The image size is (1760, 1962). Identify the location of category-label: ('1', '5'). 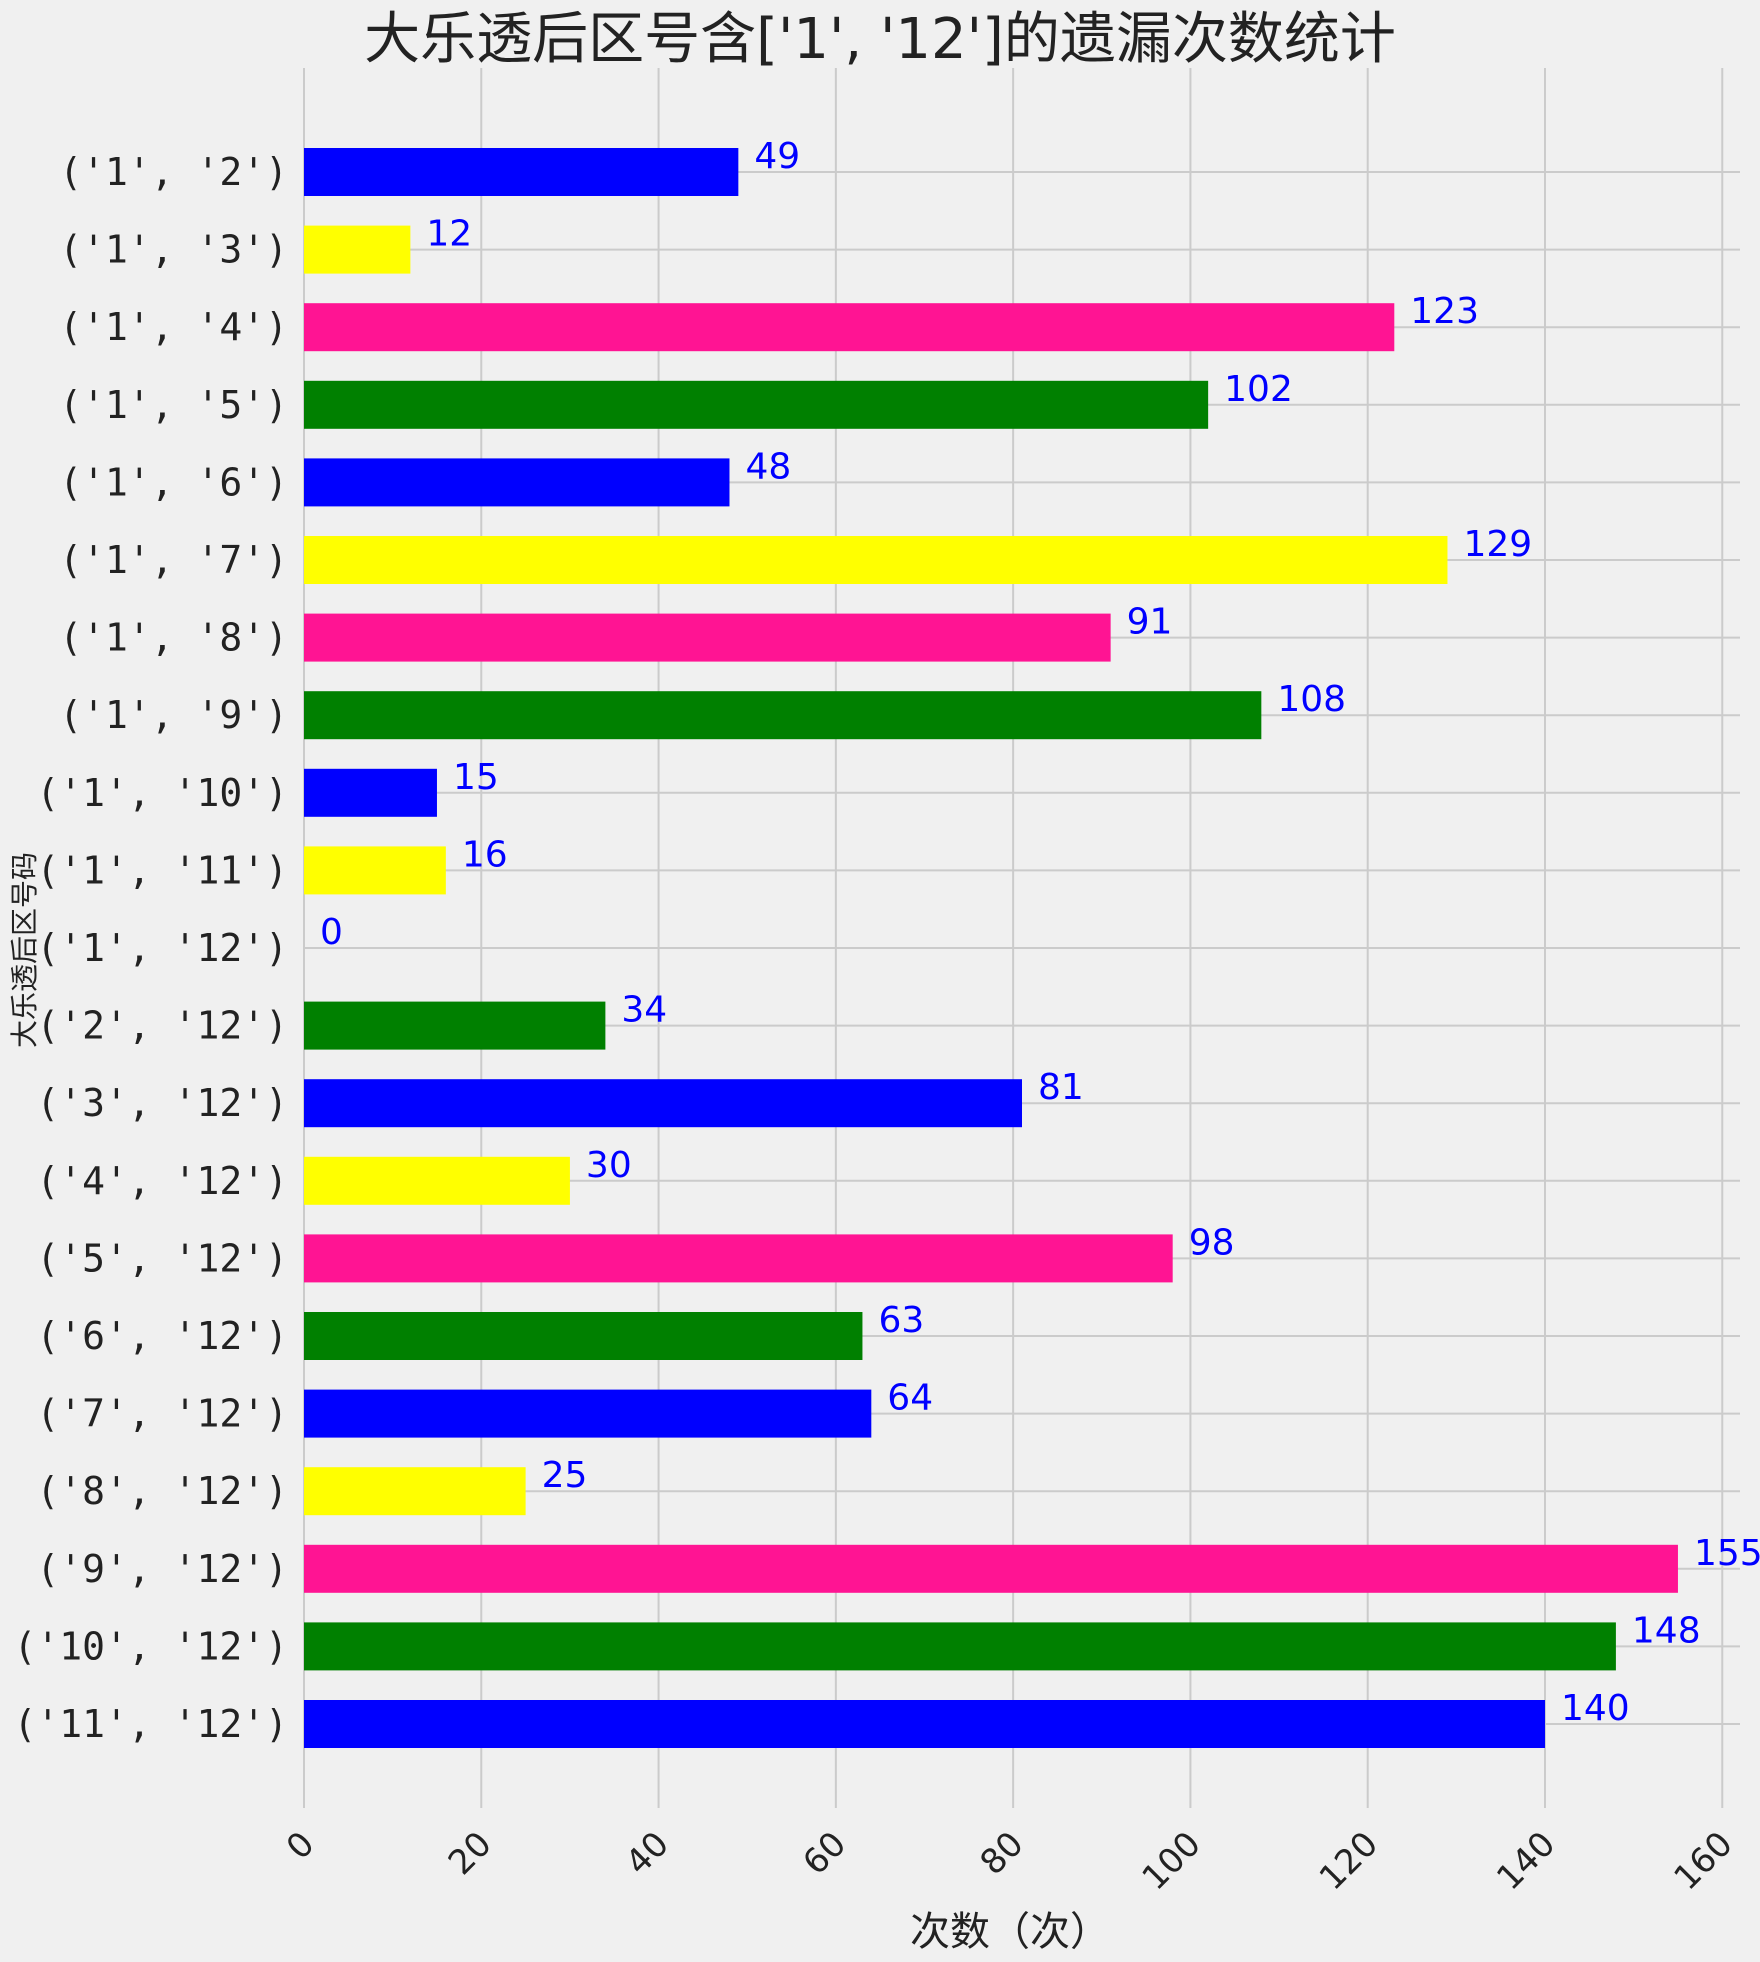
(173, 405).